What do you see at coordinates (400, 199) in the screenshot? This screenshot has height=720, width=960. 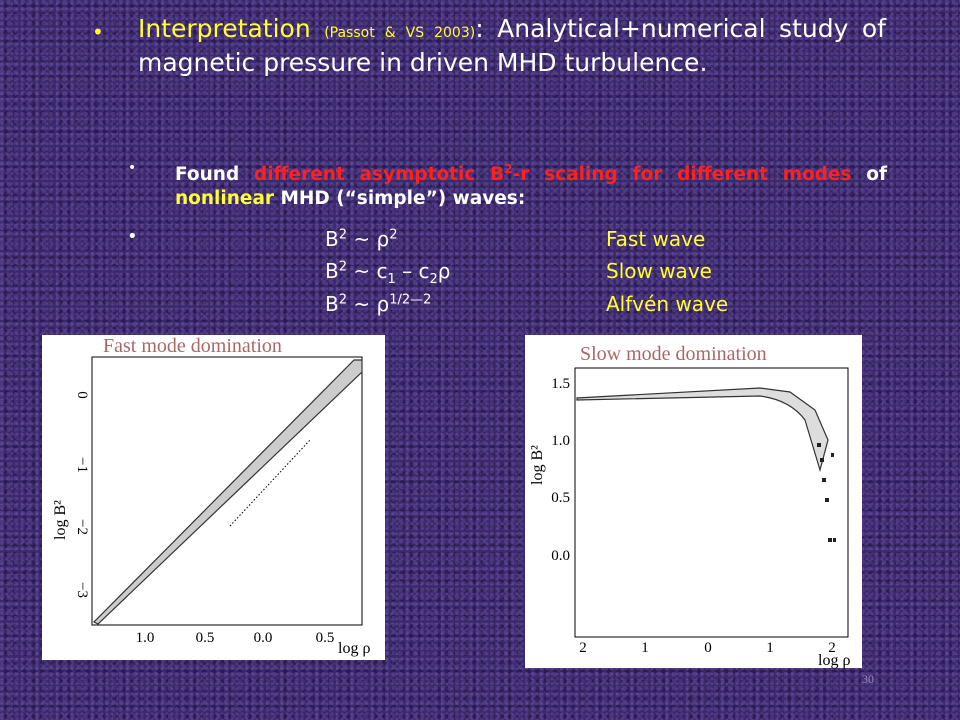 I see `text: MHD (“simple”) waves:` at bounding box center [400, 199].